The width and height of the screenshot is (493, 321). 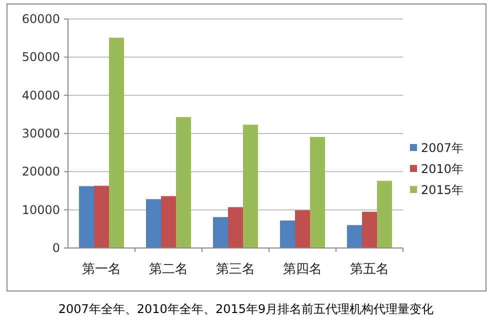 What do you see at coordinates (41, 171) in the screenshot?
I see `y-tick-label: 20000` at bounding box center [41, 171].